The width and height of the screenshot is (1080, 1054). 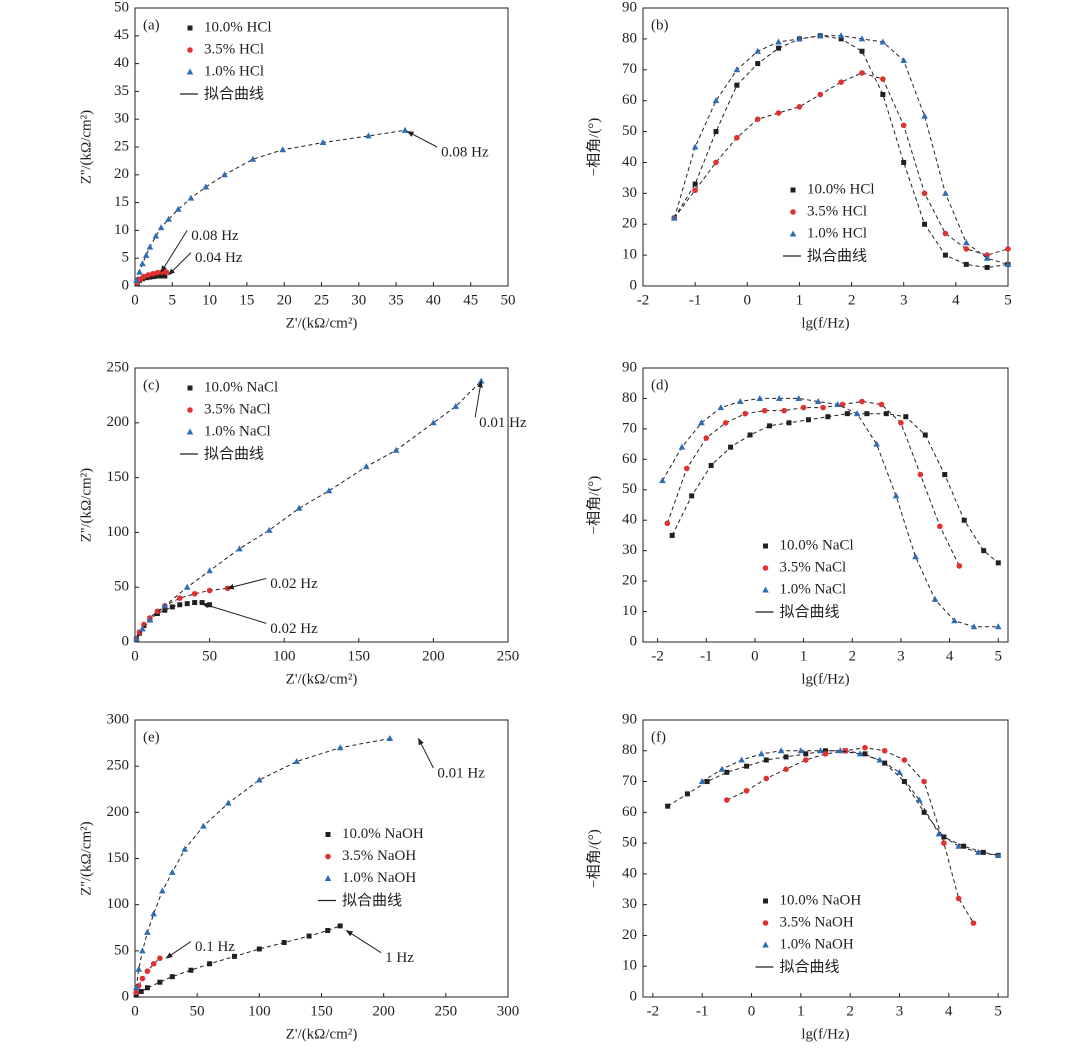 What do you see at coordinates (294, 584) in the screenshot?
I see `annotation: 0.02 Hz` at bounding box center [294, 584].